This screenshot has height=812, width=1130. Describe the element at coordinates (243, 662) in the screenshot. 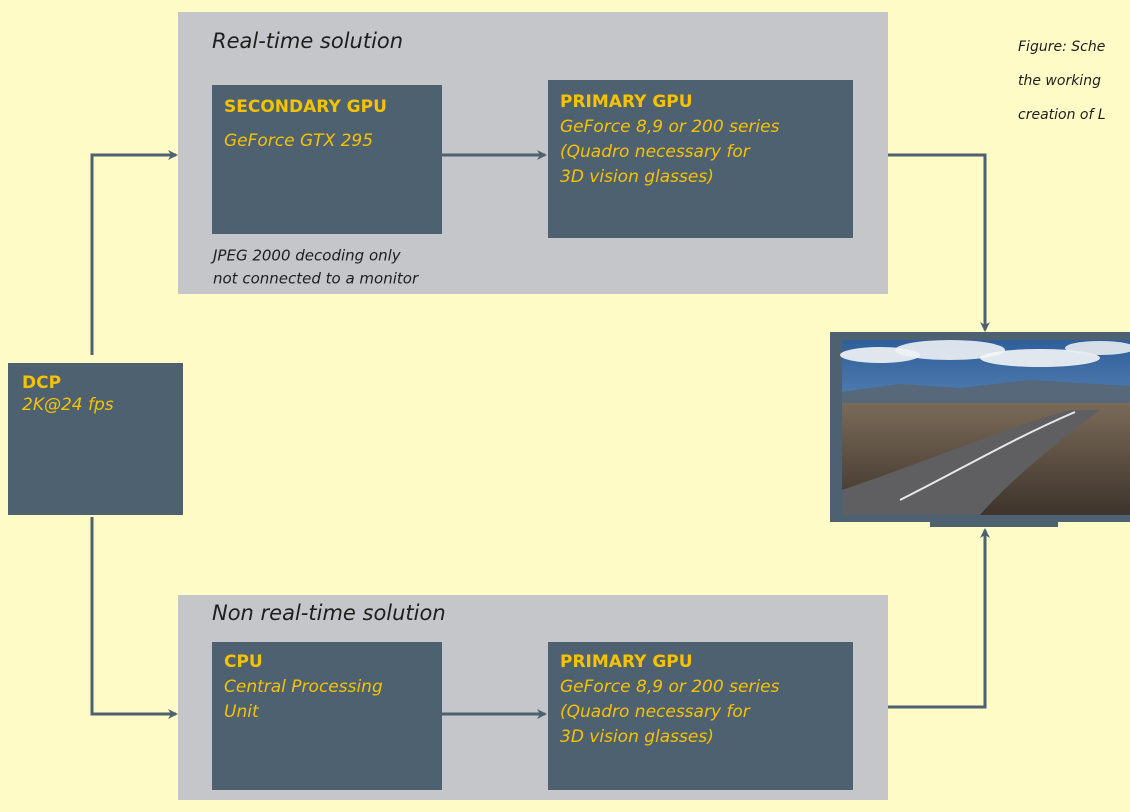

I see `node-title: CPU` at that location.